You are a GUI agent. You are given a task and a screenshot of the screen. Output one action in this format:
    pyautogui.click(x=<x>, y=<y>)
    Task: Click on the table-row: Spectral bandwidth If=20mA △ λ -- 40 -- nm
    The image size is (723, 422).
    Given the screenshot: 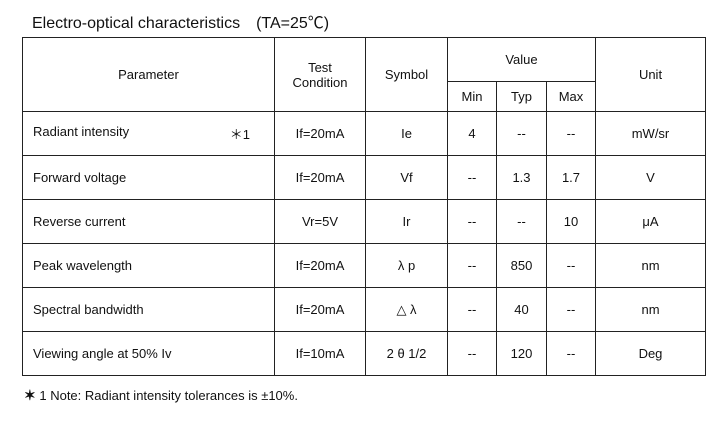 What is the action you would take?
    pyautogui.click(x=364, y=309)
    